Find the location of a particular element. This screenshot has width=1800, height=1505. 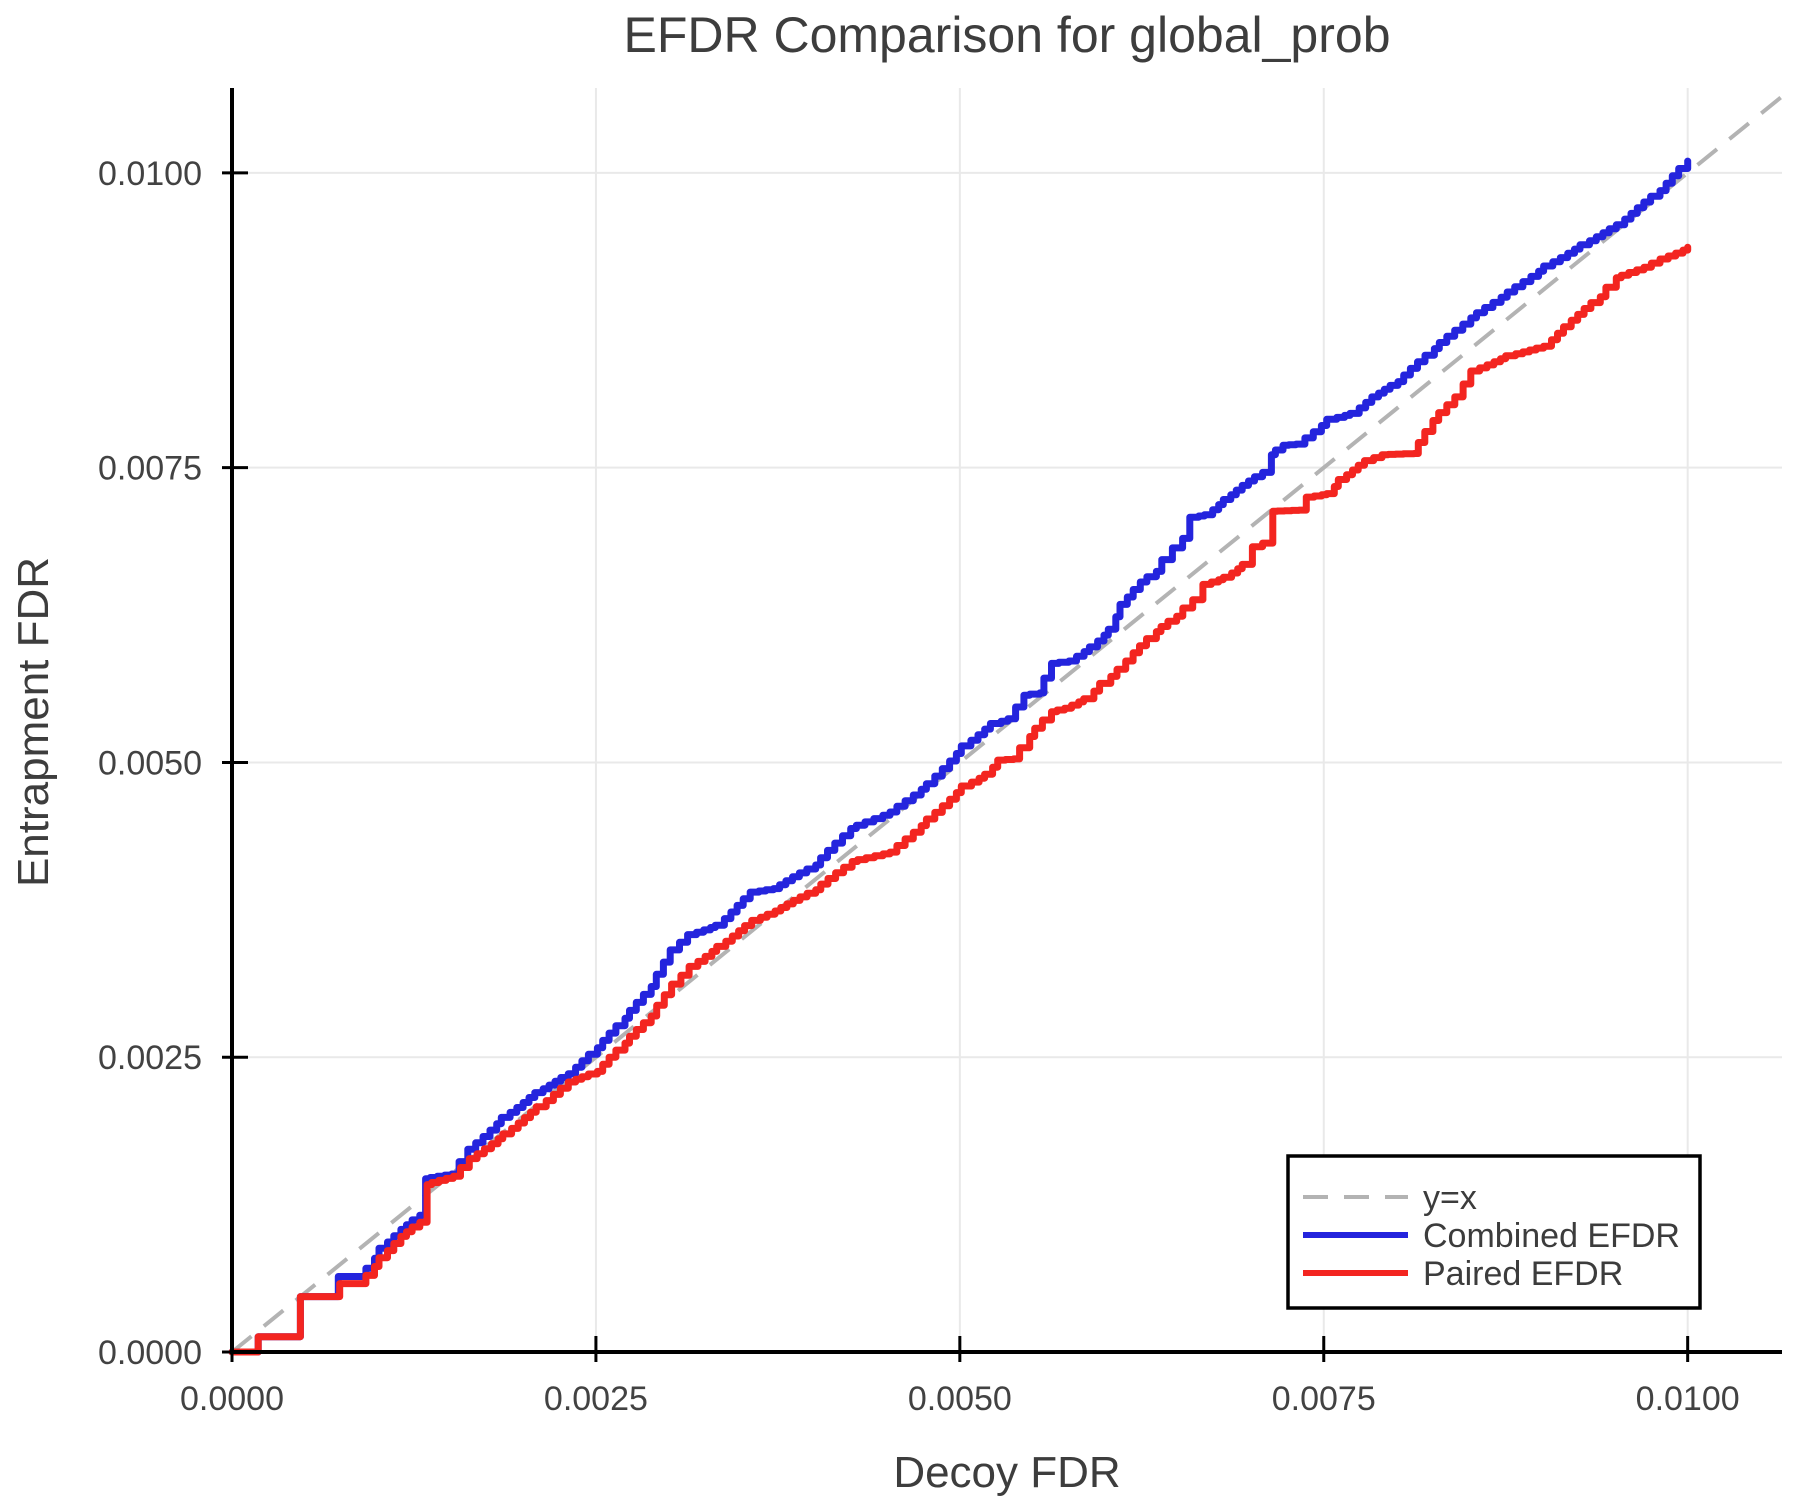

y-tick-label: 0.0000 is located at coordinates (150, 1353).